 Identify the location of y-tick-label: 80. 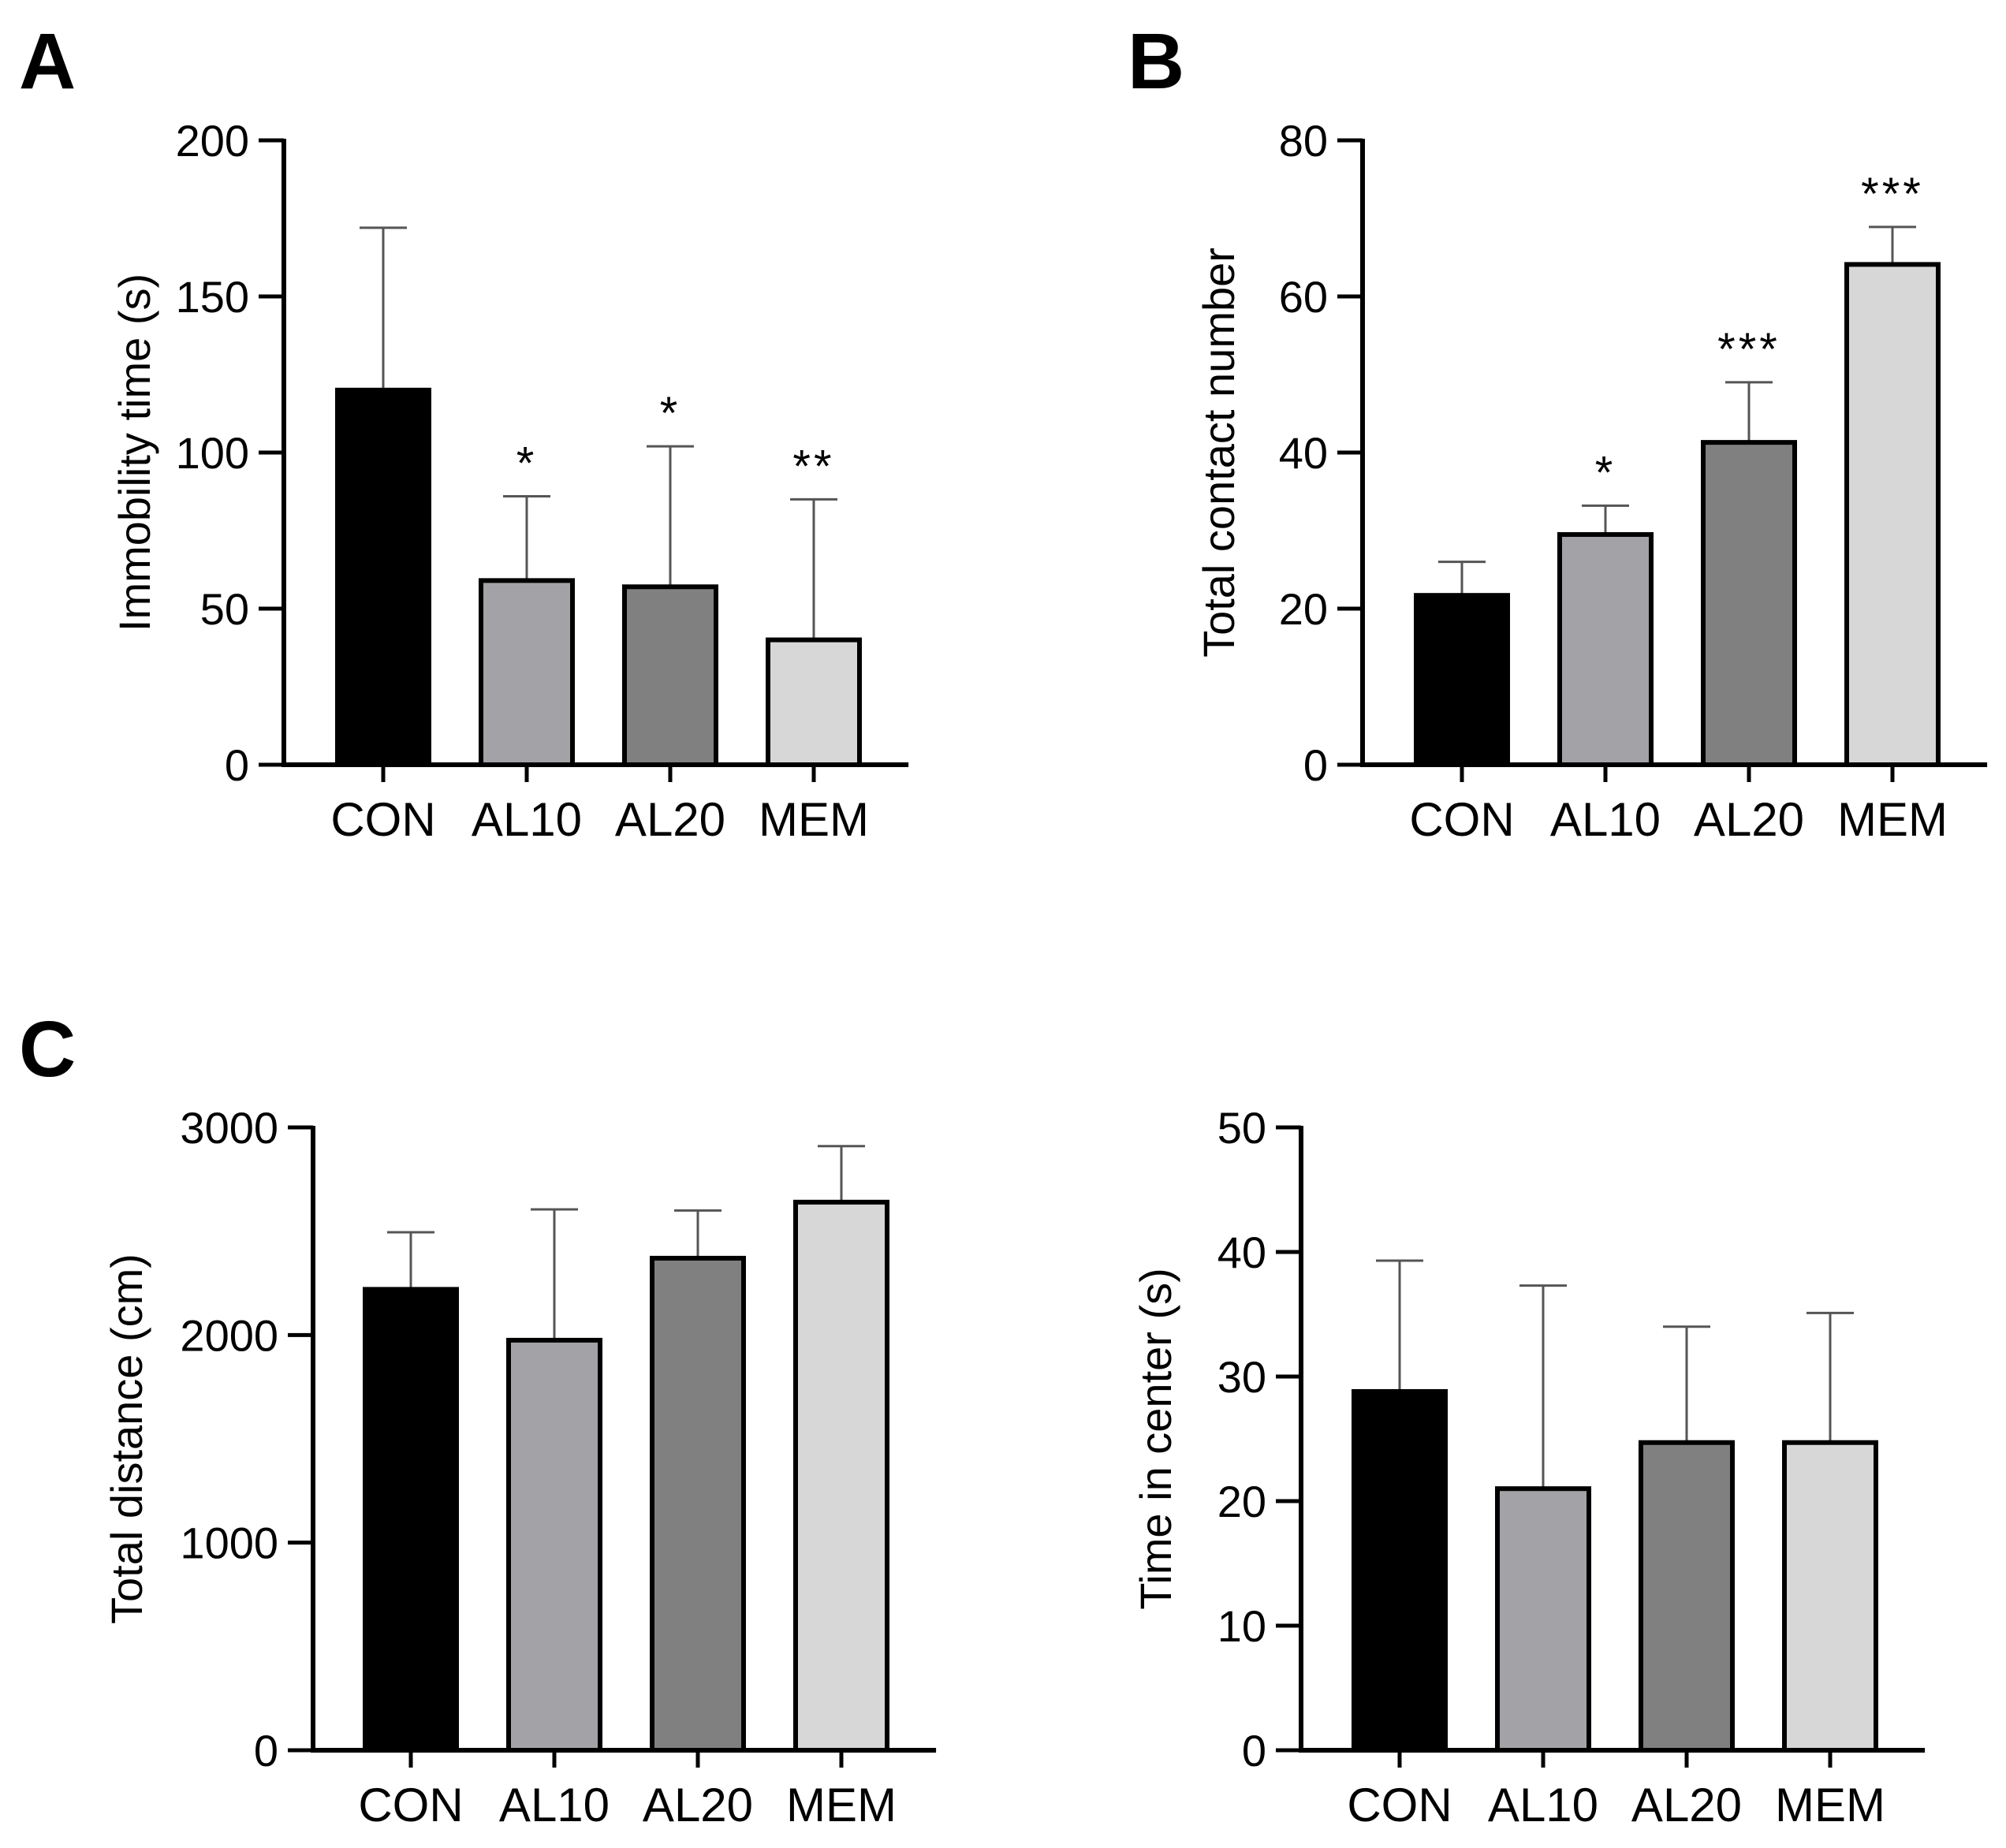
(1303, 141).